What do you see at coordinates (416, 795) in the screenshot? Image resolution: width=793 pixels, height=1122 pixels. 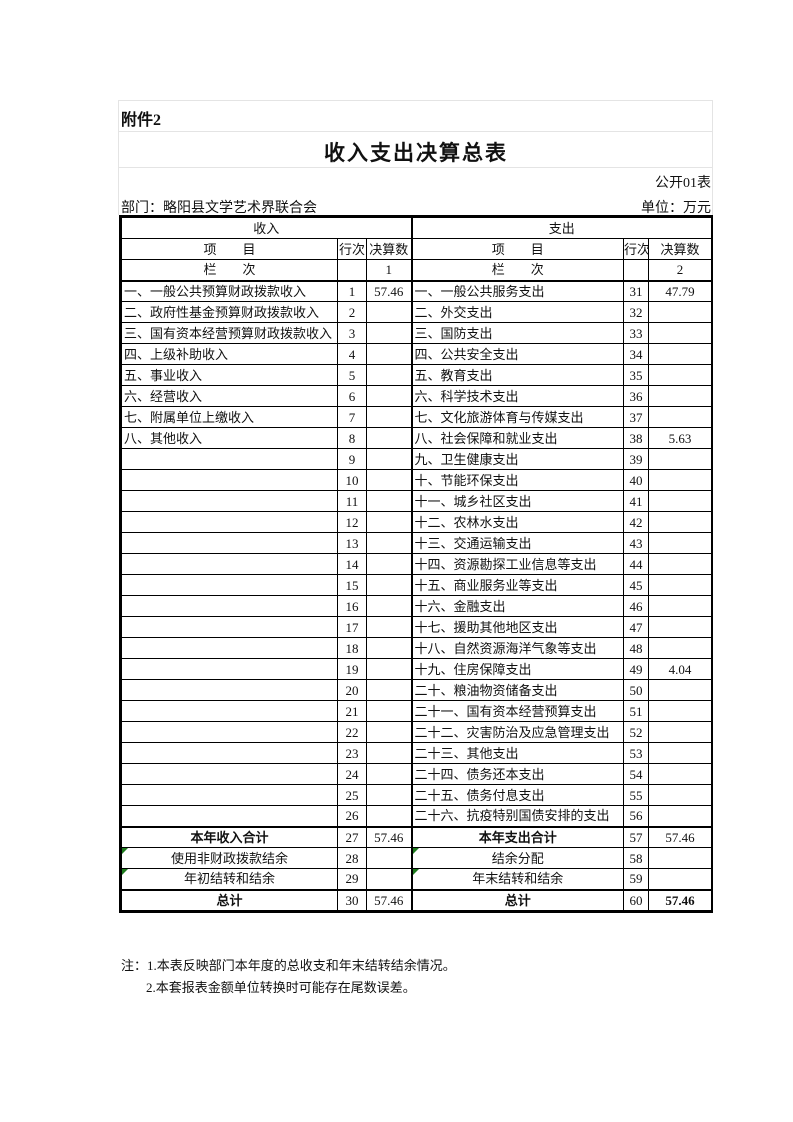 I see `table-row: 25 二十五、债务付息支出 55` at bounding box center [416, 795].